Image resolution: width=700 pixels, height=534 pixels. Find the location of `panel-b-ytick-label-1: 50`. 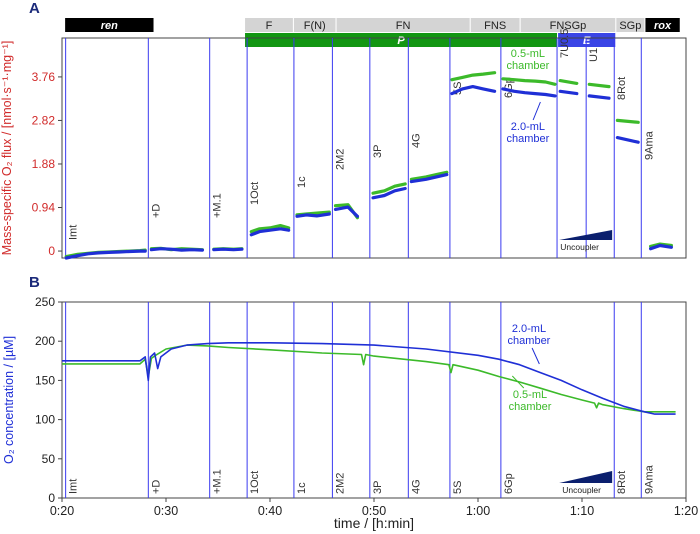

panel-b-ytick-label-1: 50 is located at coordinates (49, 459).